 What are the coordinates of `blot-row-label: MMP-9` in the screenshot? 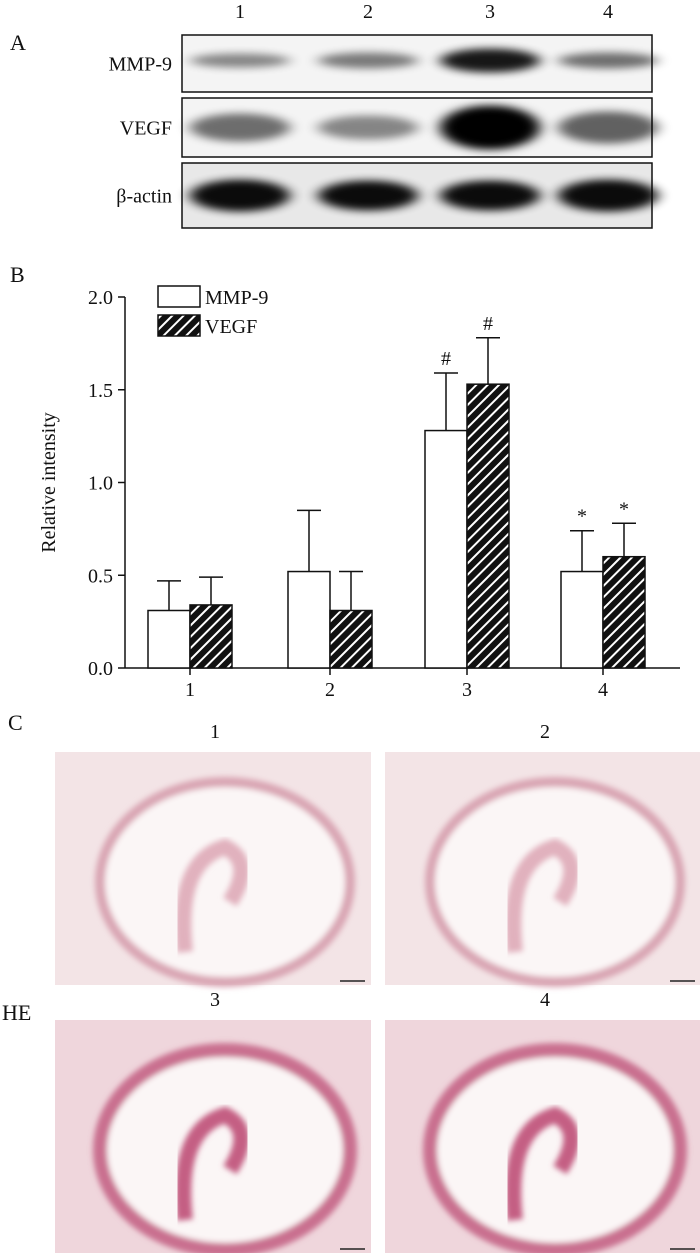 It's located at (140, 65).